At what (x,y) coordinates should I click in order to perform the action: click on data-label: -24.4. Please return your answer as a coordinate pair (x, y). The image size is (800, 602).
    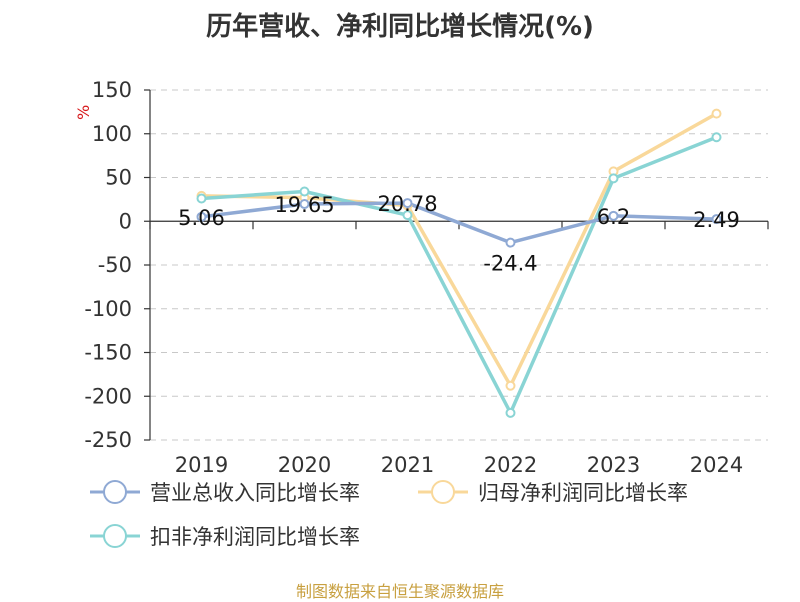
    Looking at the image, I should click on (510, 264).